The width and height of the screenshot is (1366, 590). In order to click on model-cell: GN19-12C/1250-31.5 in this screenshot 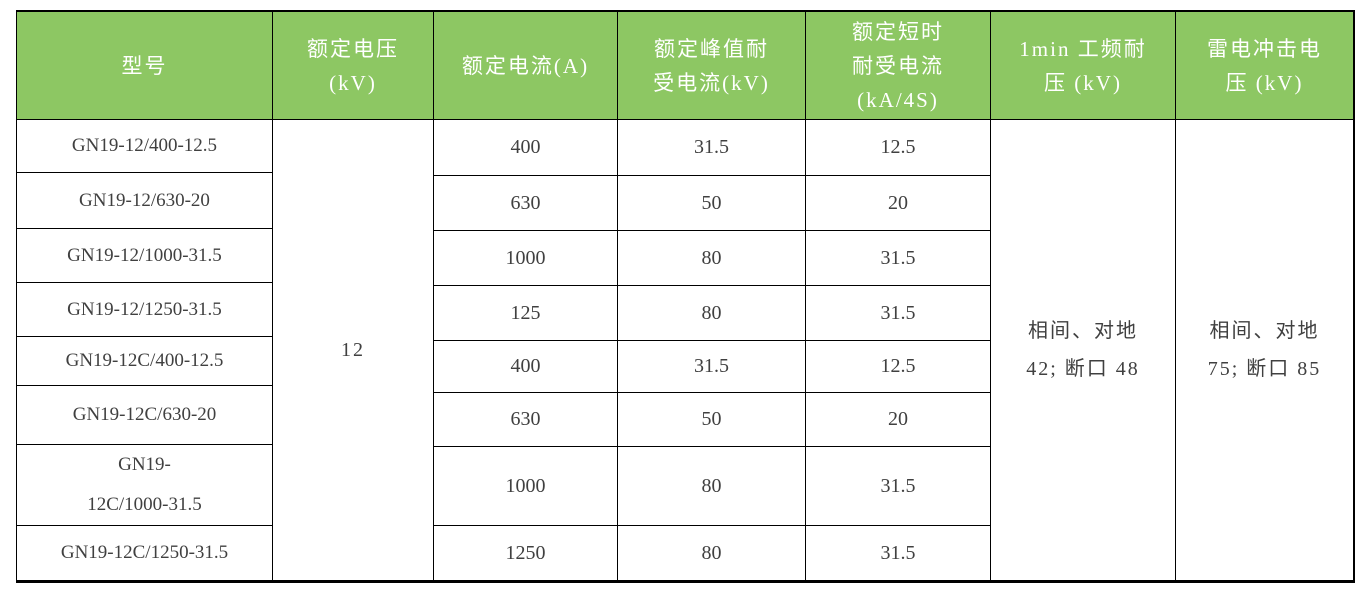, I will do `click(144, 552)`.